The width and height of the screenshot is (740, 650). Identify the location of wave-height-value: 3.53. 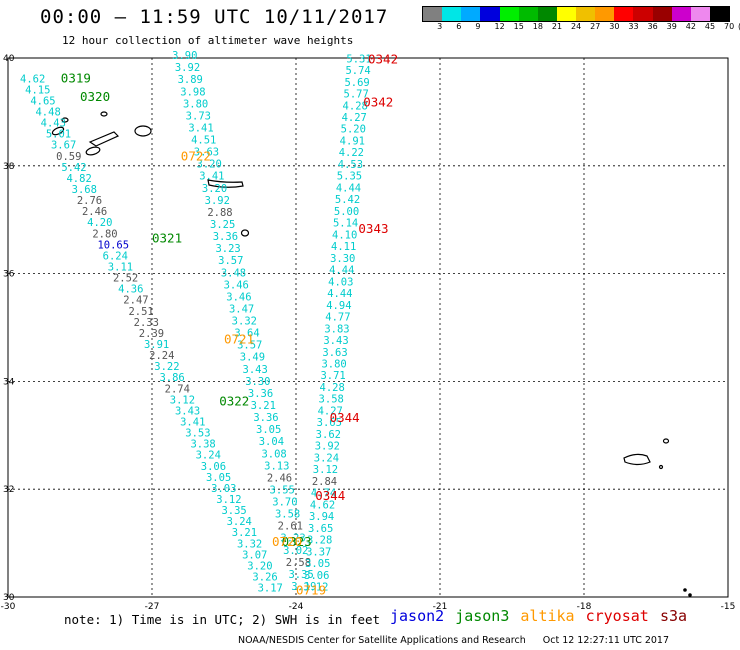
(197, 434).